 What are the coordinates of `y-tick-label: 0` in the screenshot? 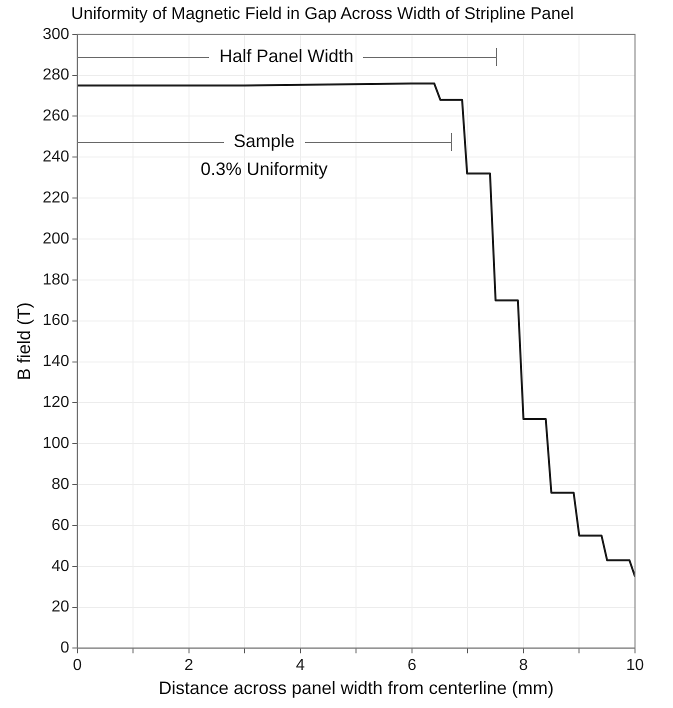 It's located at (65, 648).